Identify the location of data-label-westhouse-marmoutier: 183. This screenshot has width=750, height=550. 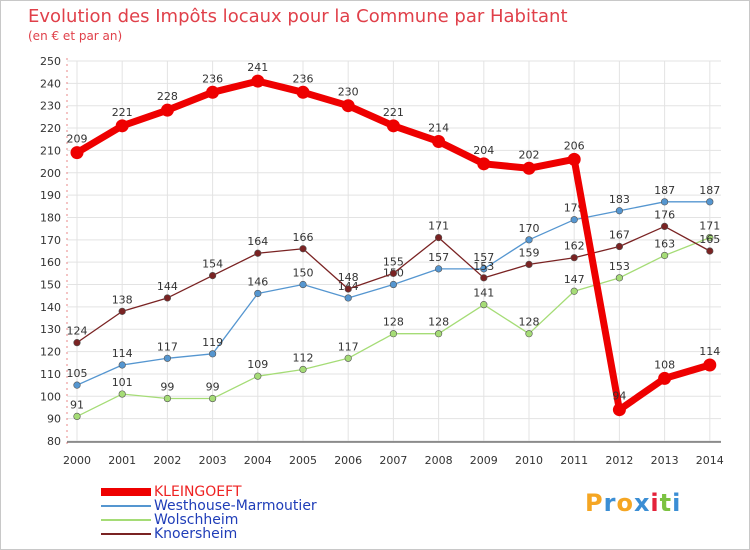
(619, 199).